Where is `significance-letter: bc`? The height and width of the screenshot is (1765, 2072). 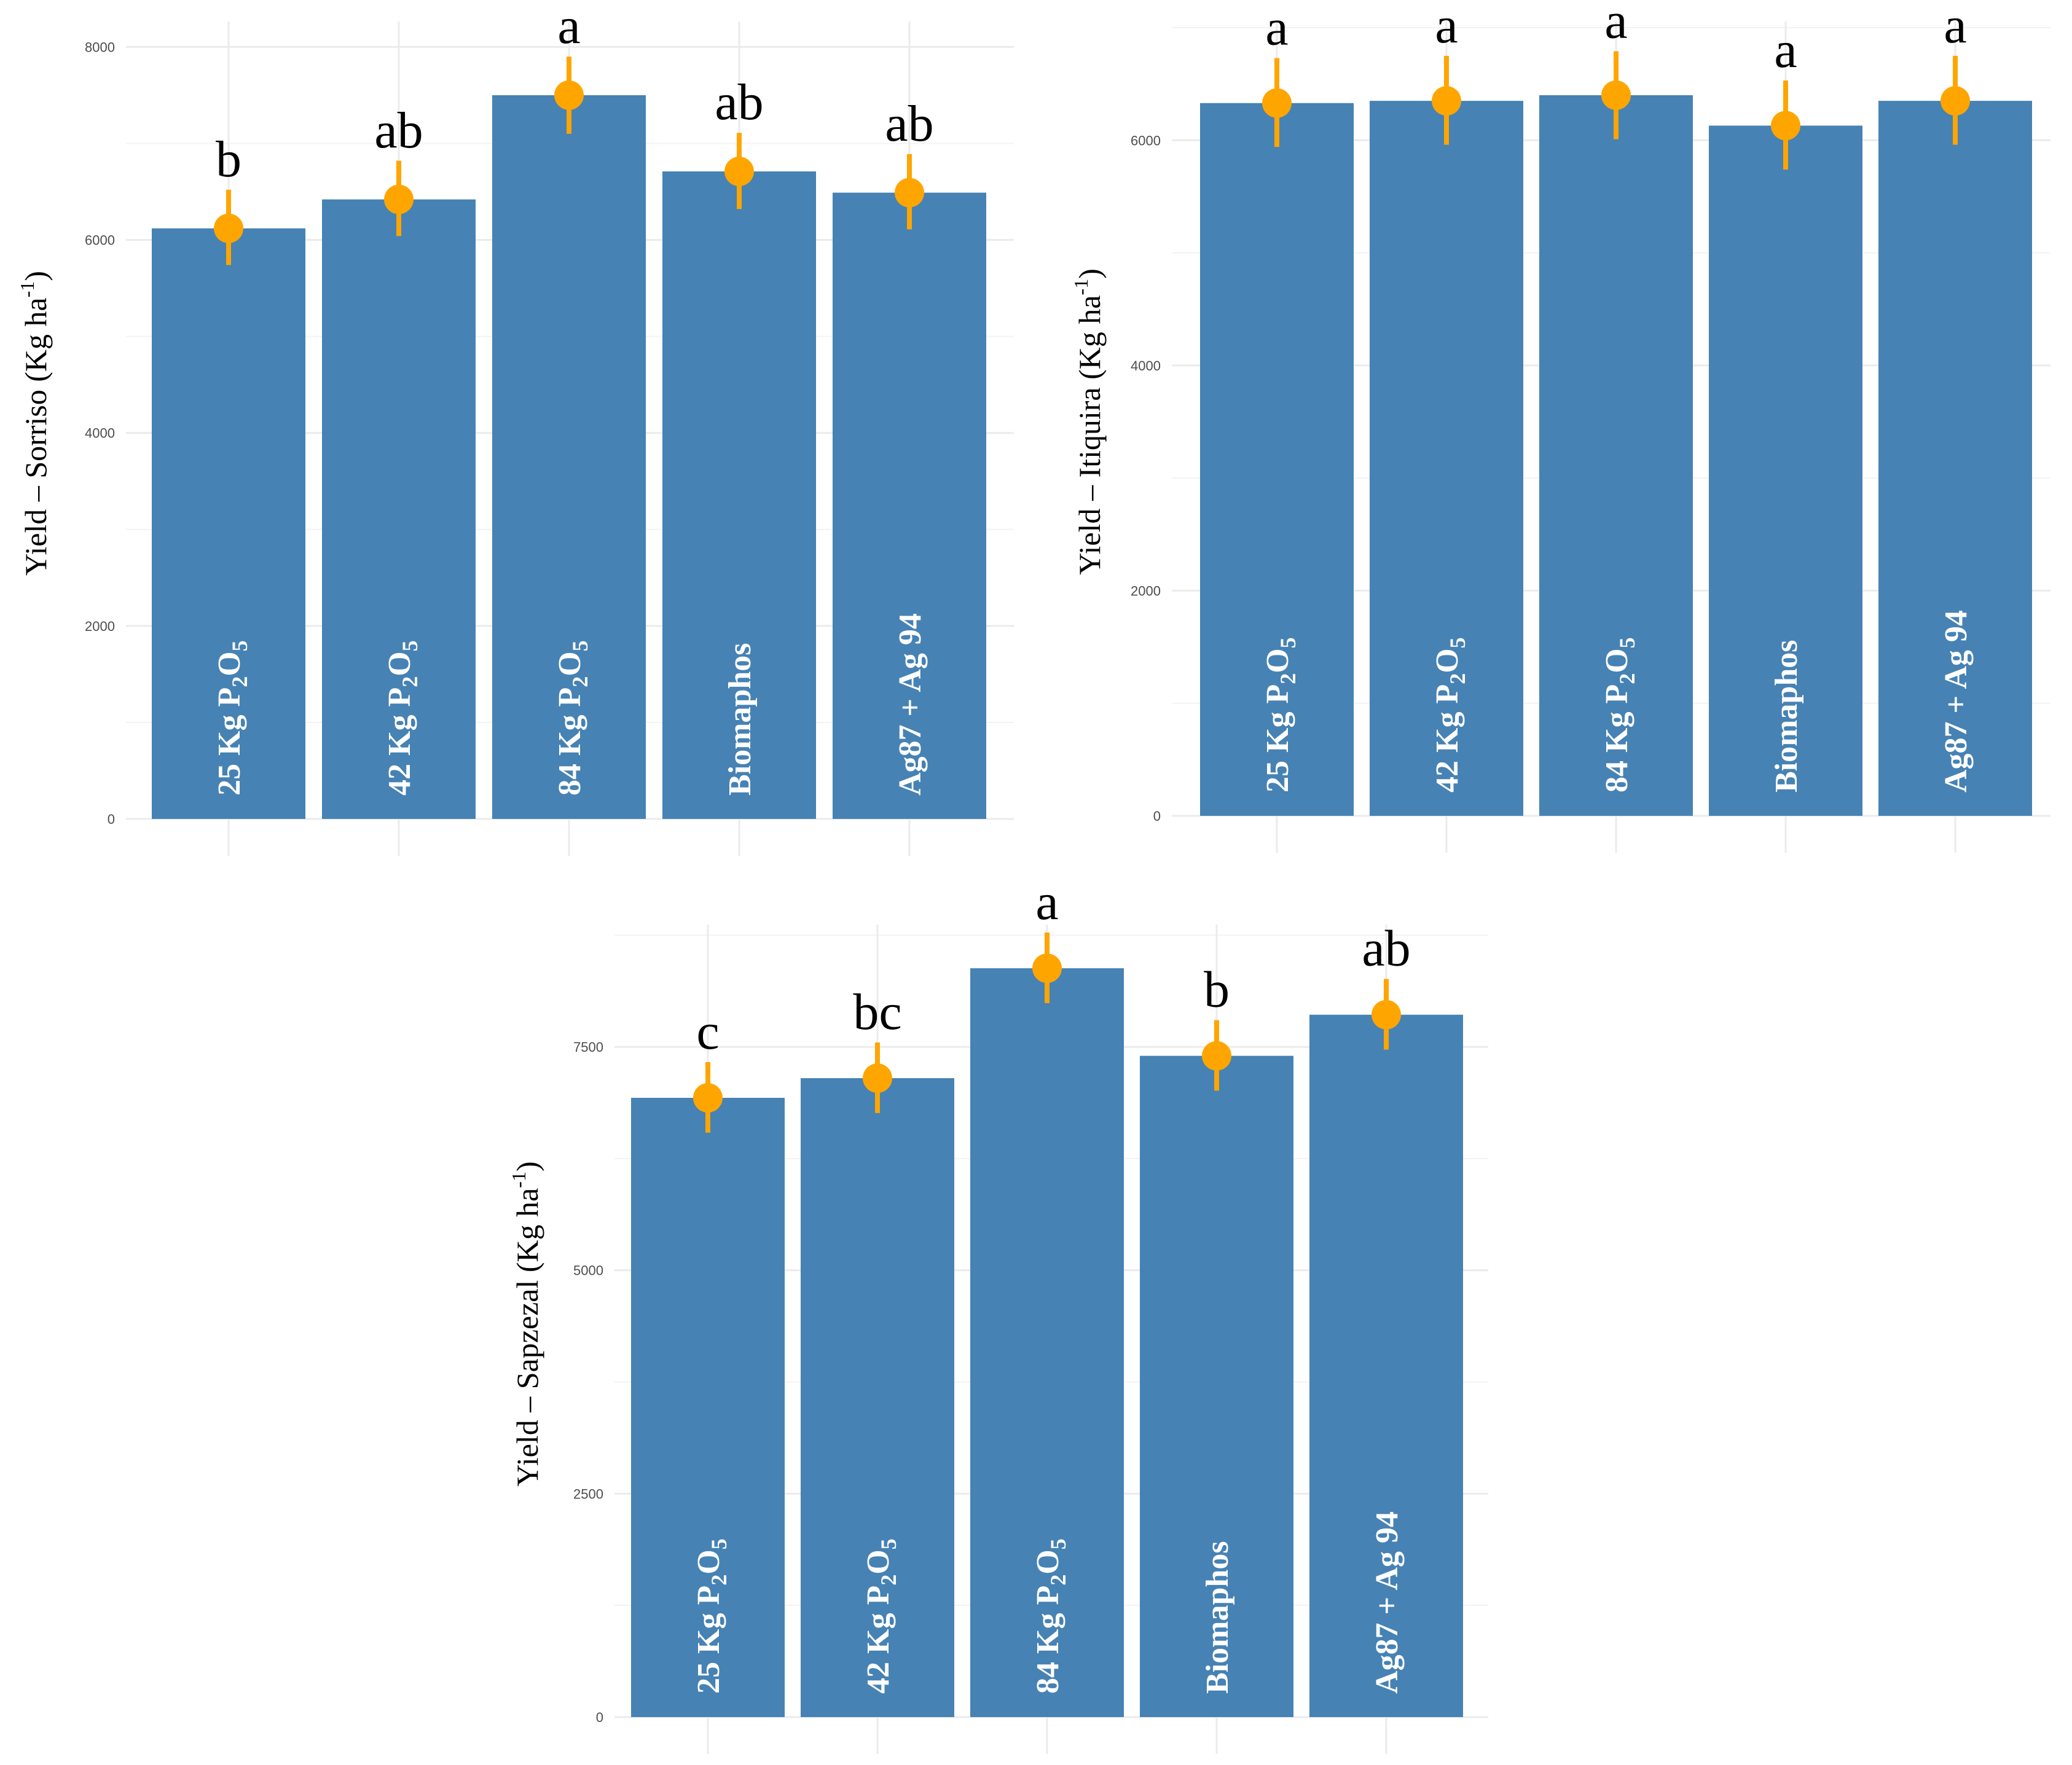 significance-letter: bc is located at coordinates (877, 1013).